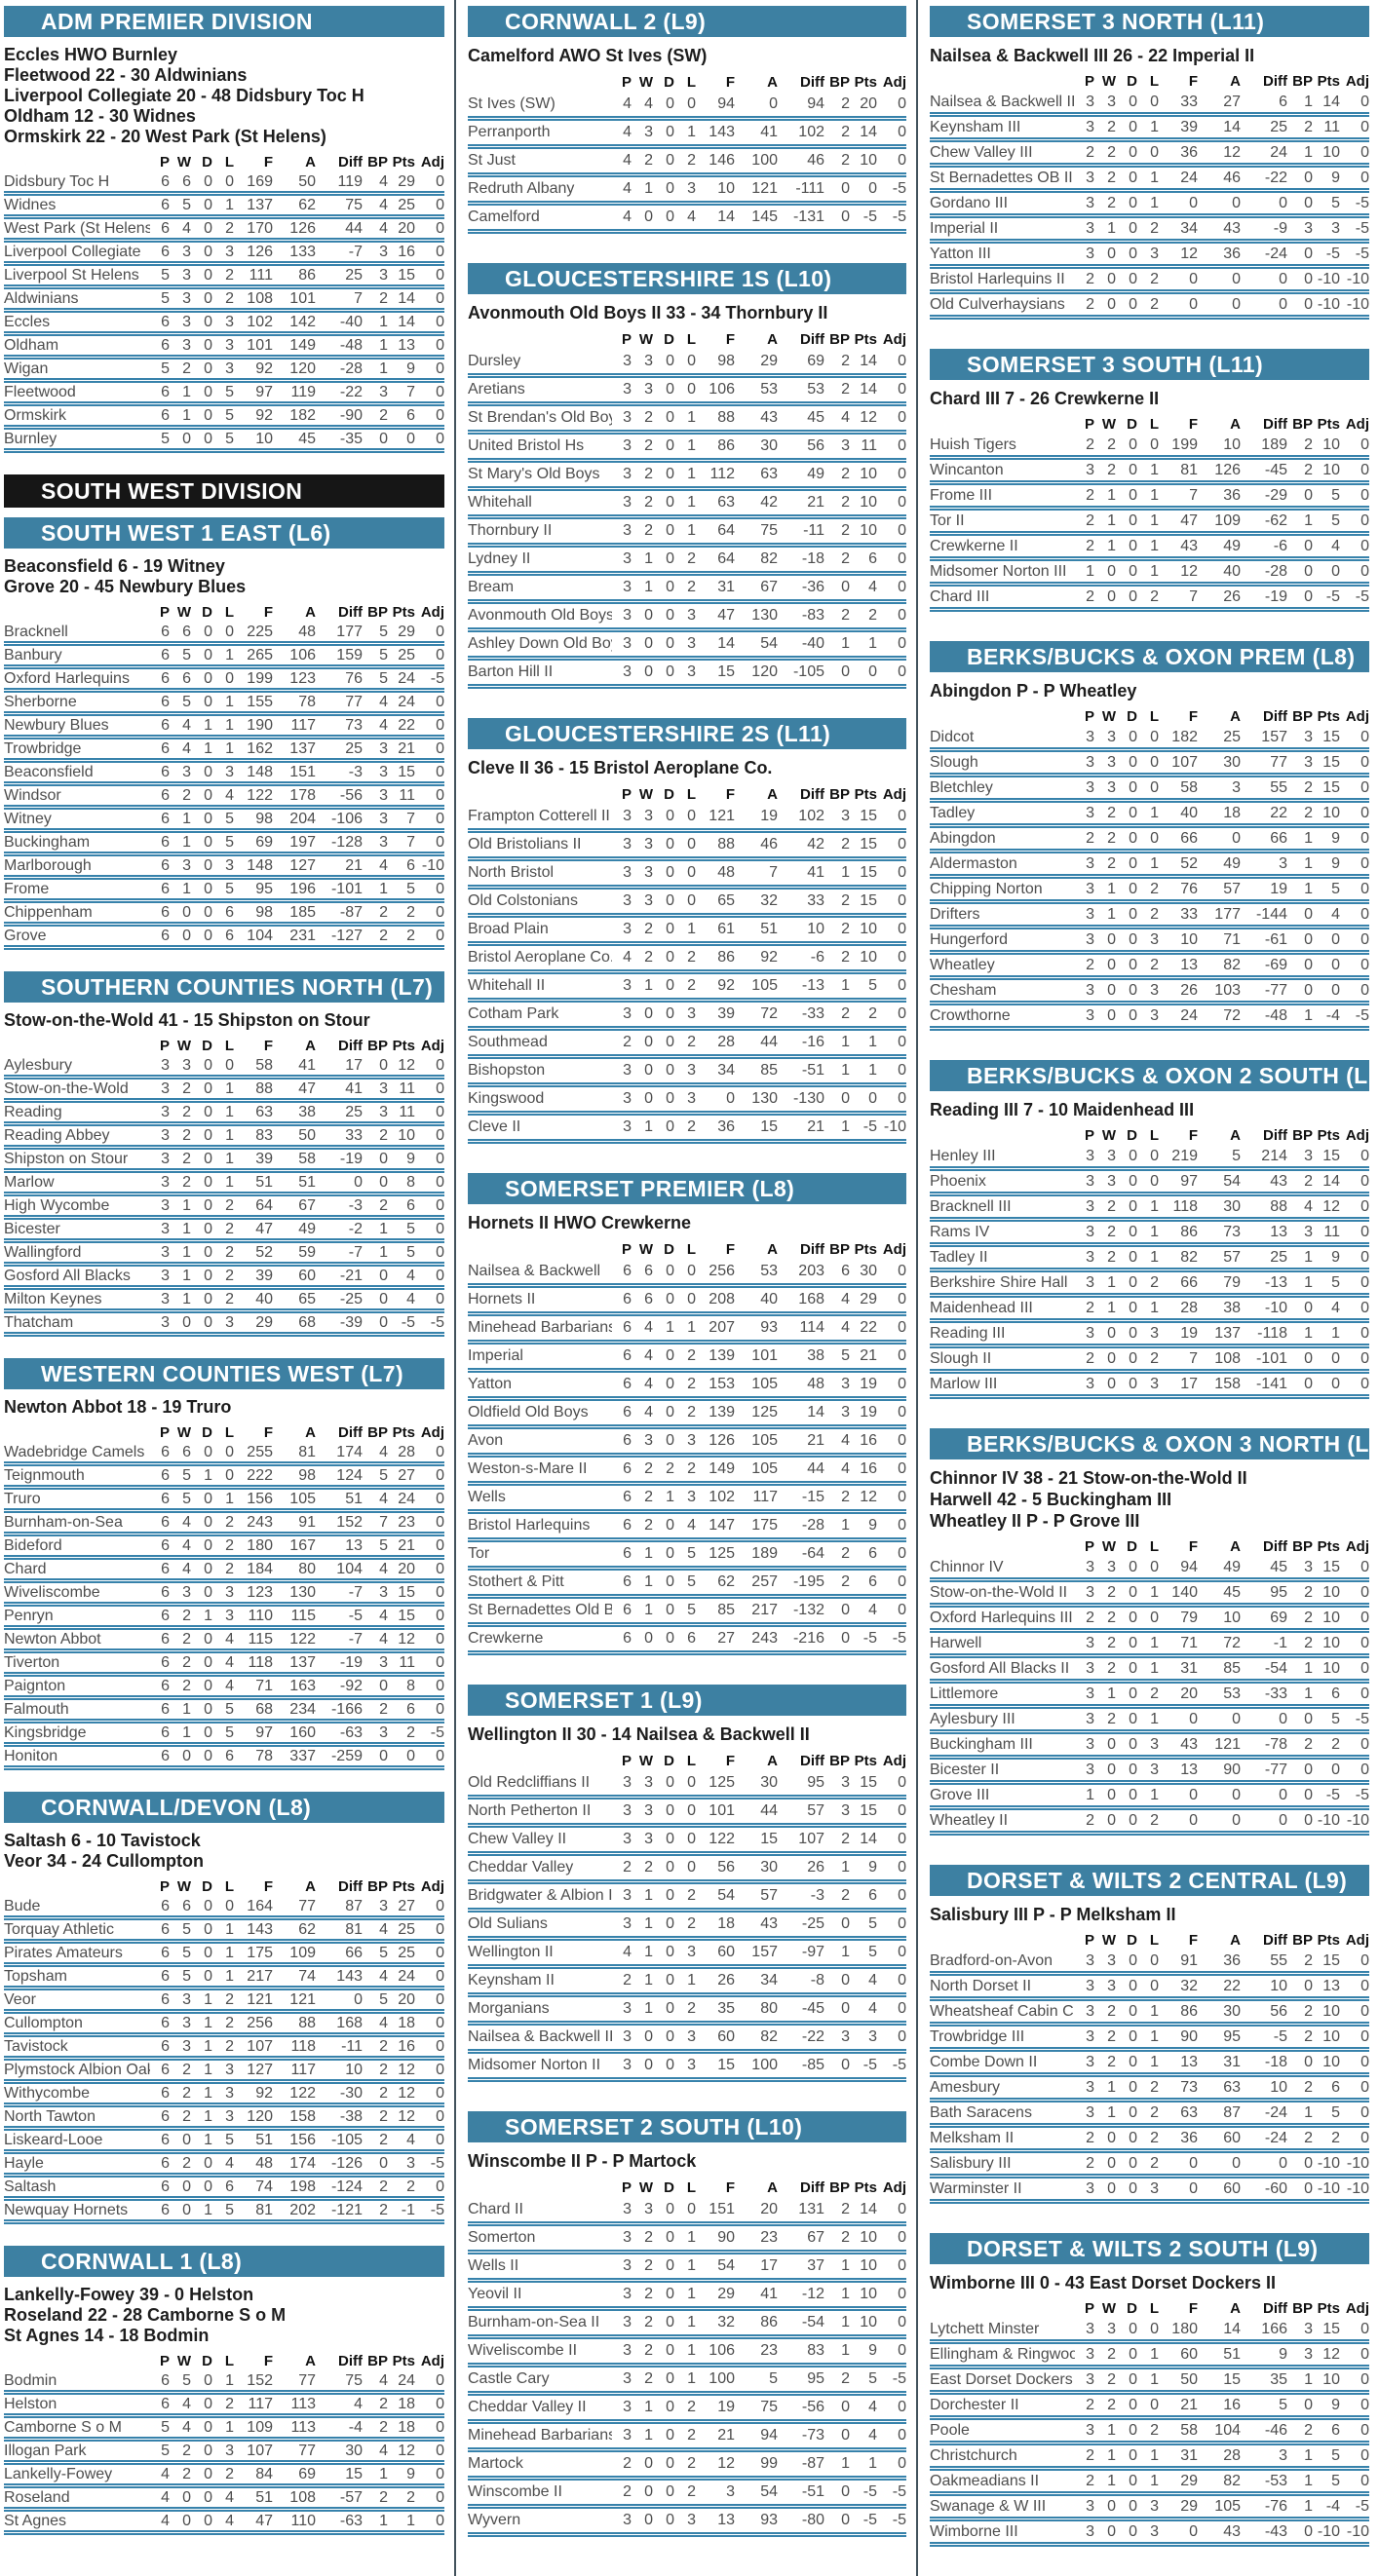  Describe the element at coordinates (410, 1182) in the screenshot. I see `stat-value: 8` at that location.